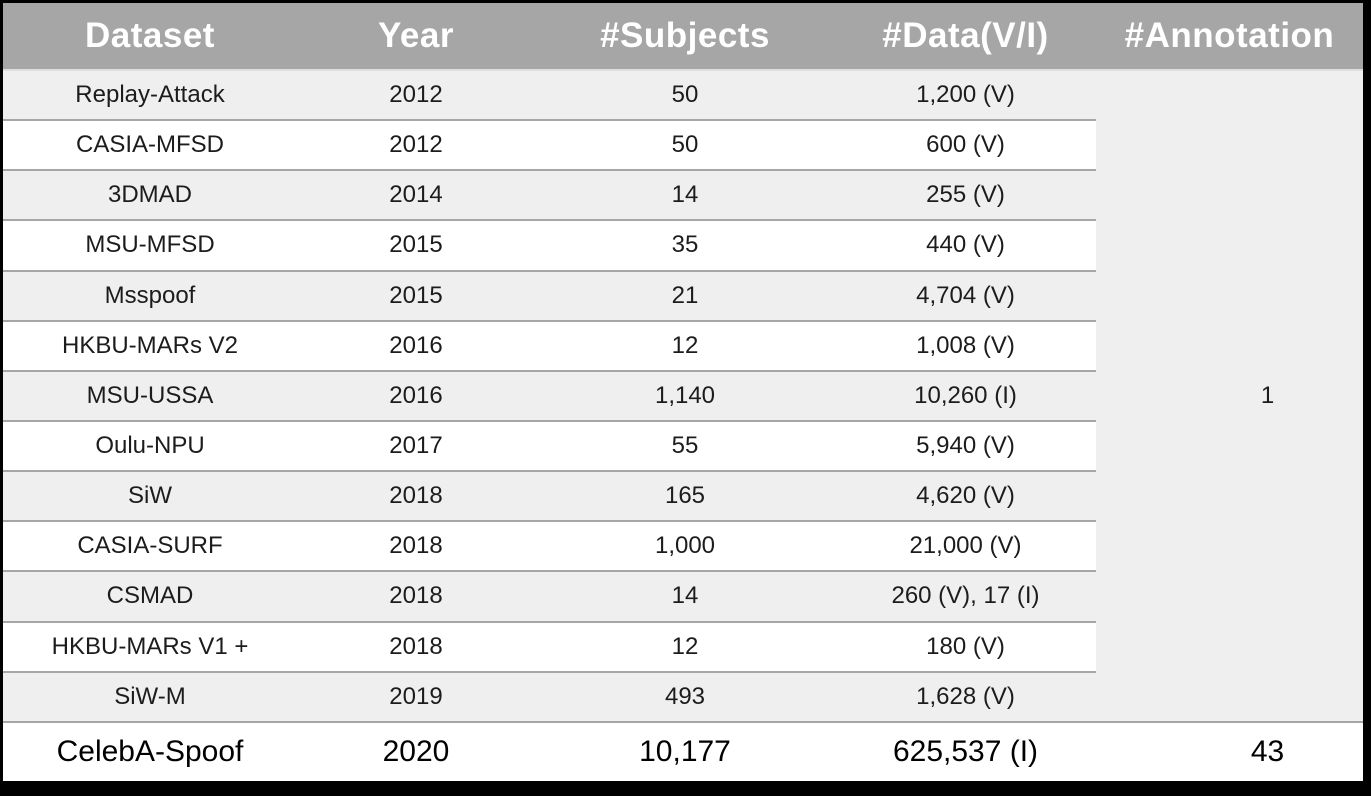  Describe the element at coordinates (965, 36) in the screenshot. I see `col-header-data: #Data(V/I)` at that location.